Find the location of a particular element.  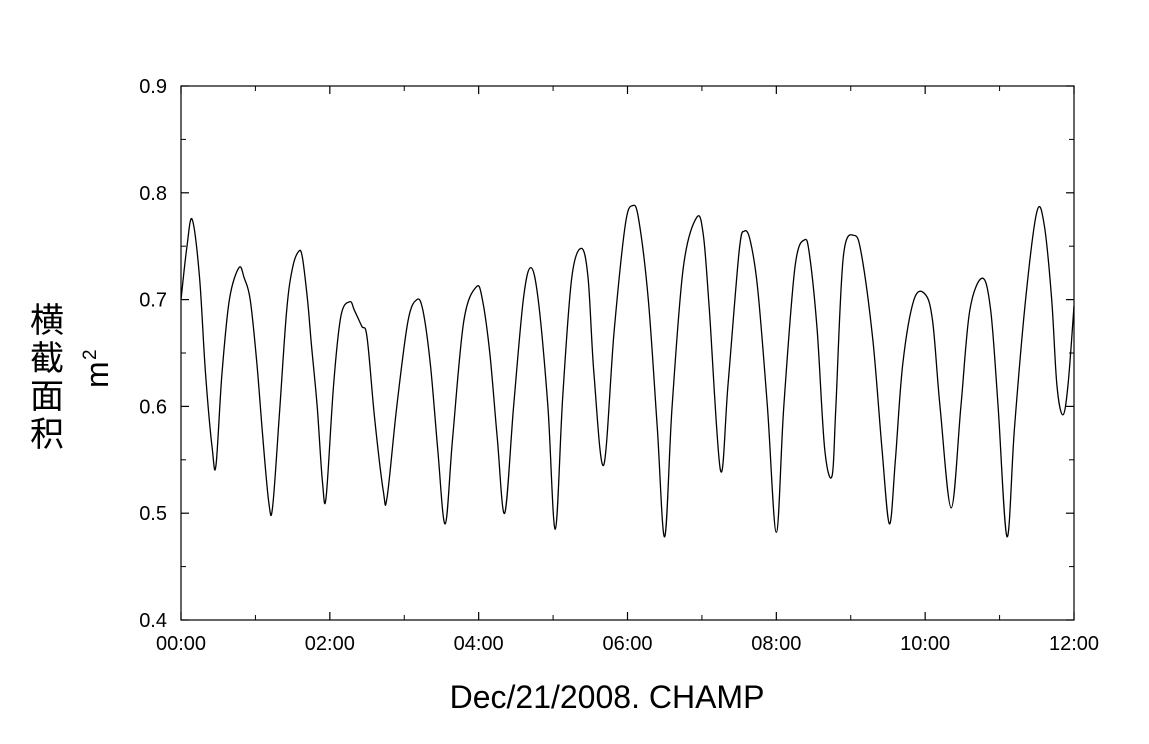

y-tick-label: 0.6 is located at coordinates (153, 407).